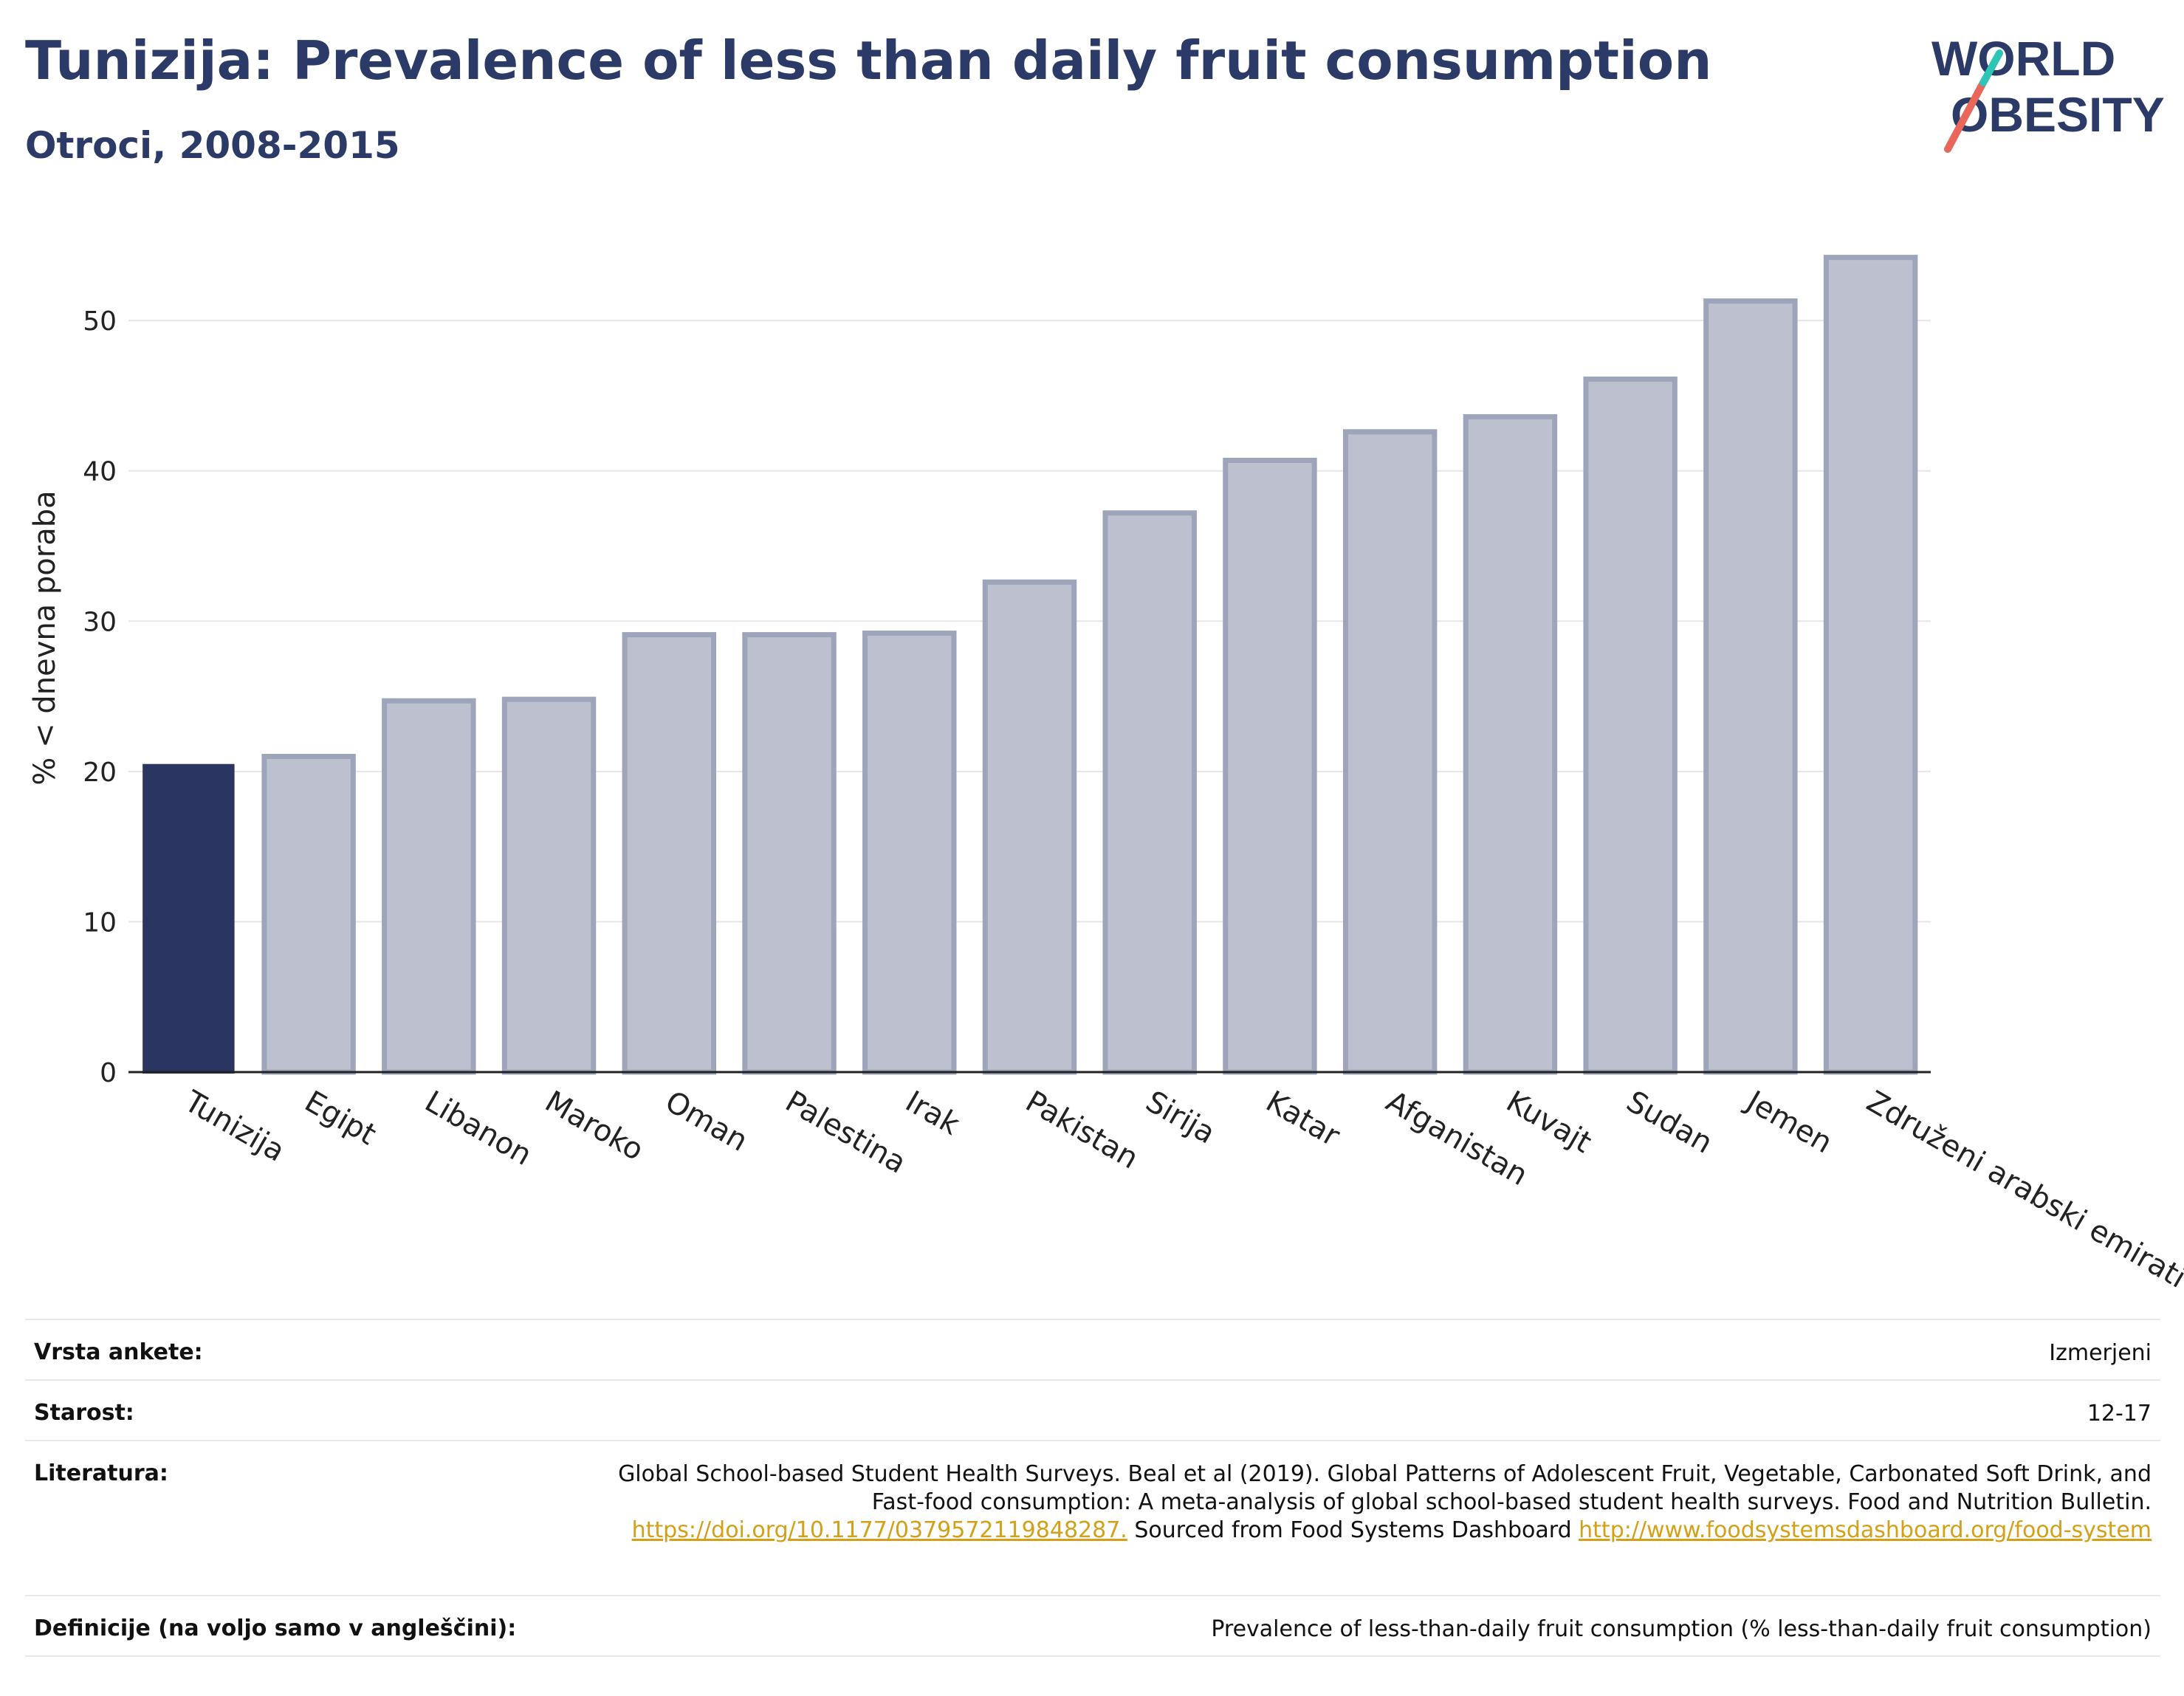 This screenshot has width=2184, height=1696. Describe the element at coordinates (2120, 1414) in the screenshot. I see `age-value: 12-17` at that location.